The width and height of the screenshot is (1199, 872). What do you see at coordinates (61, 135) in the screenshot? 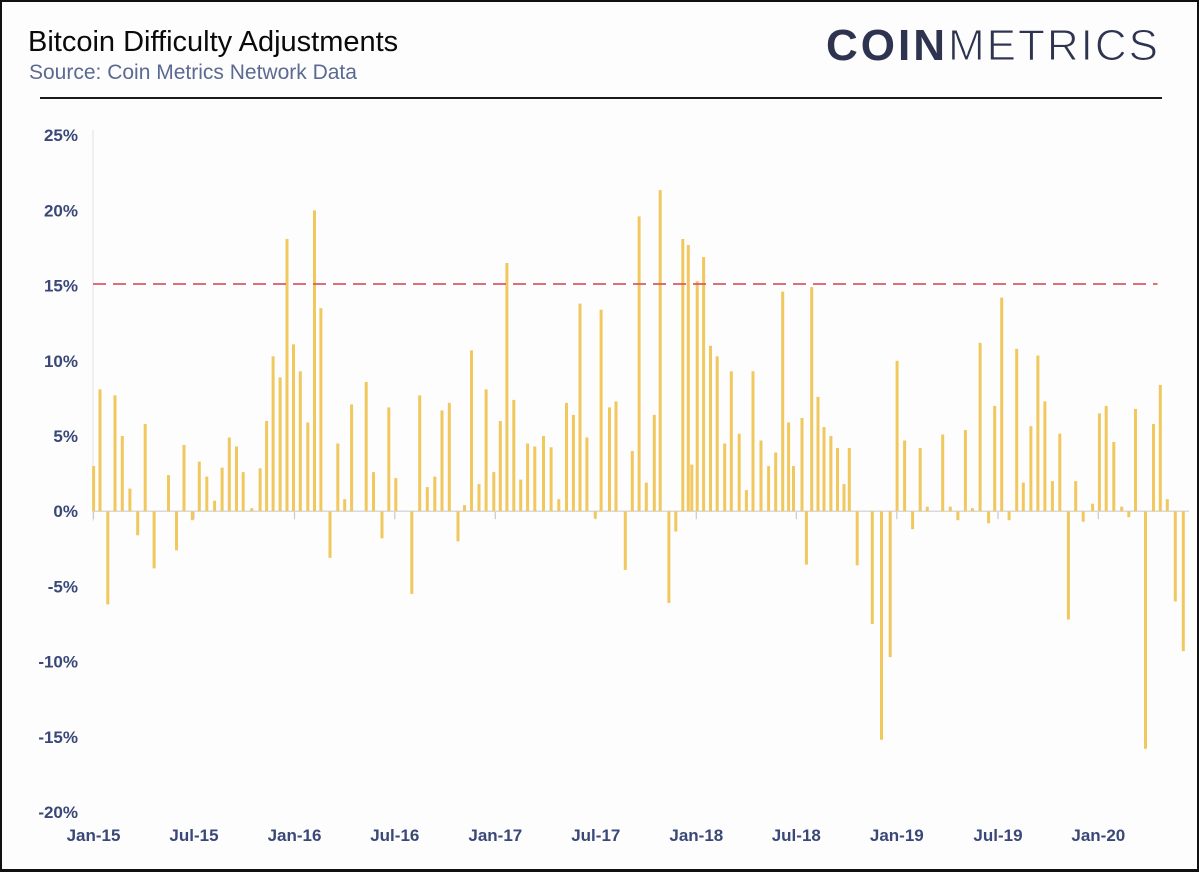
I see `svg-text: 25%` at bounding box center [61, 135].